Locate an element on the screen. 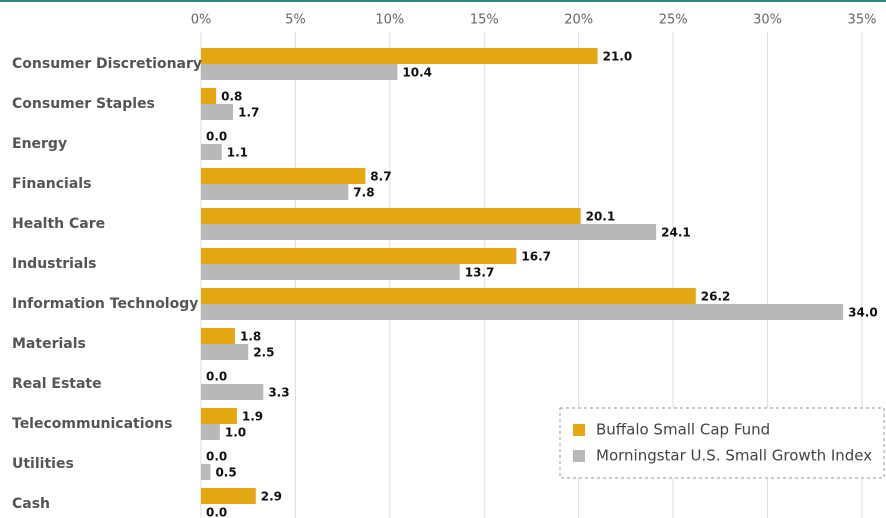  category-label: Energy is located at coordinates (39, 144).